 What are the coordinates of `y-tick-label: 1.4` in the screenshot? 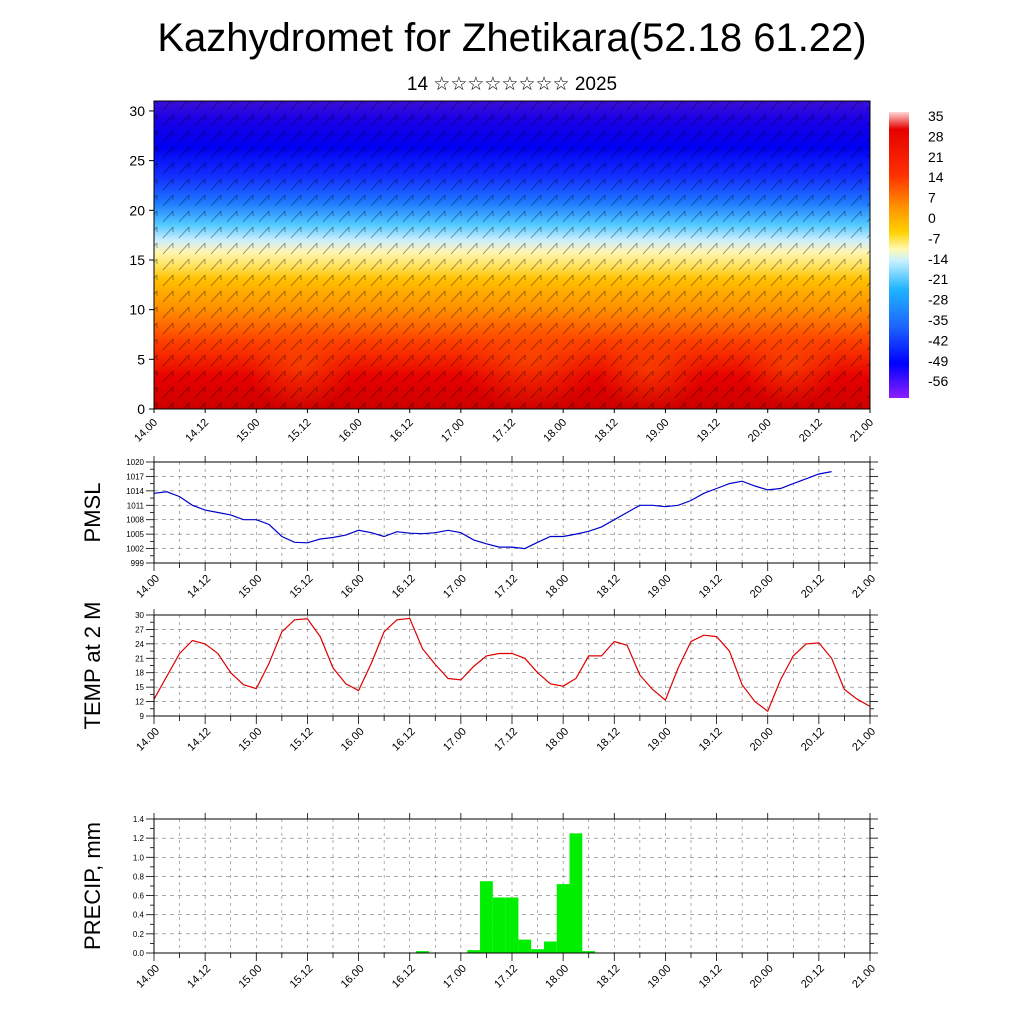 It's located at (139, 819).